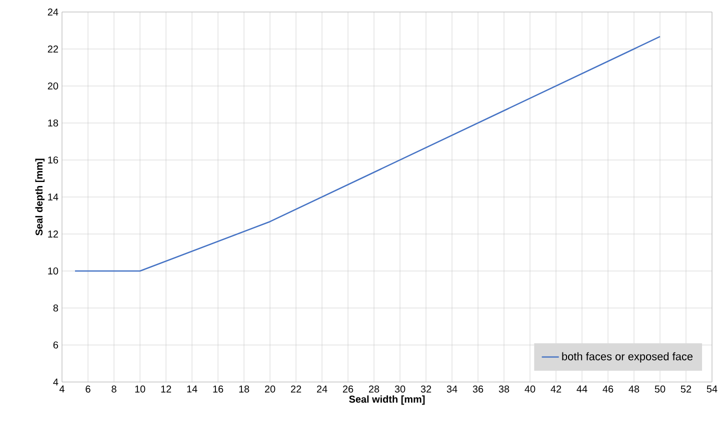 The image size is (727, 432). I want to click on y-tick-label: 14, so click(53, 197).